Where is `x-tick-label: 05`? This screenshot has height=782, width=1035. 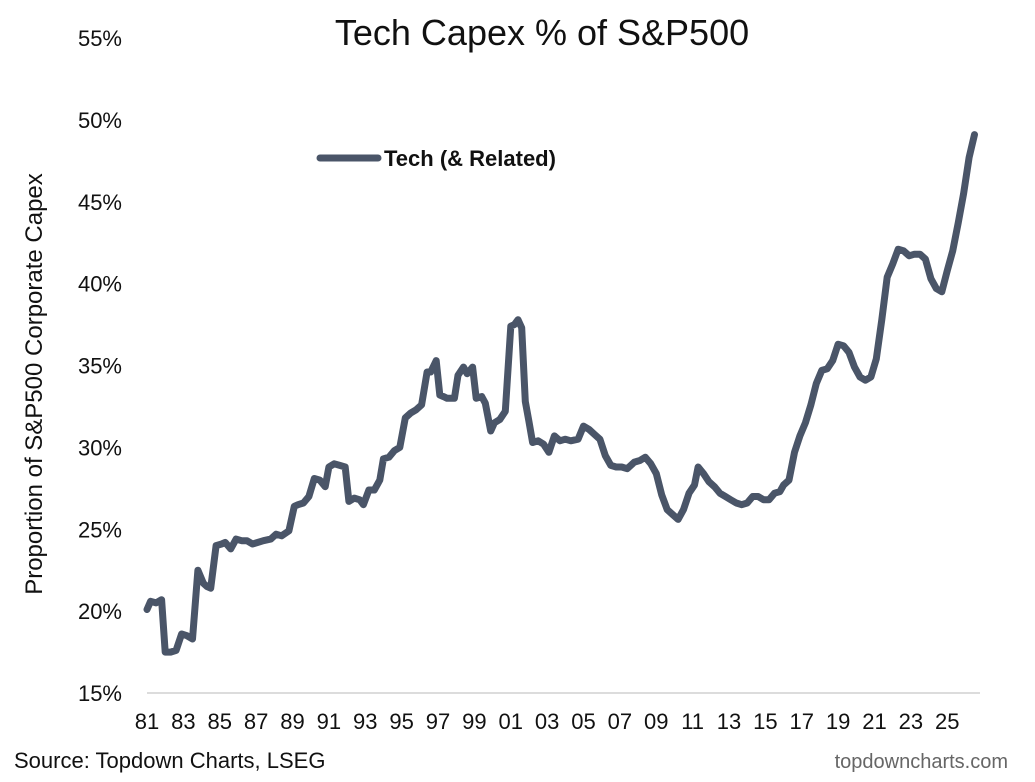 x-tick-label: 05 is located at coordinates (583, 721).